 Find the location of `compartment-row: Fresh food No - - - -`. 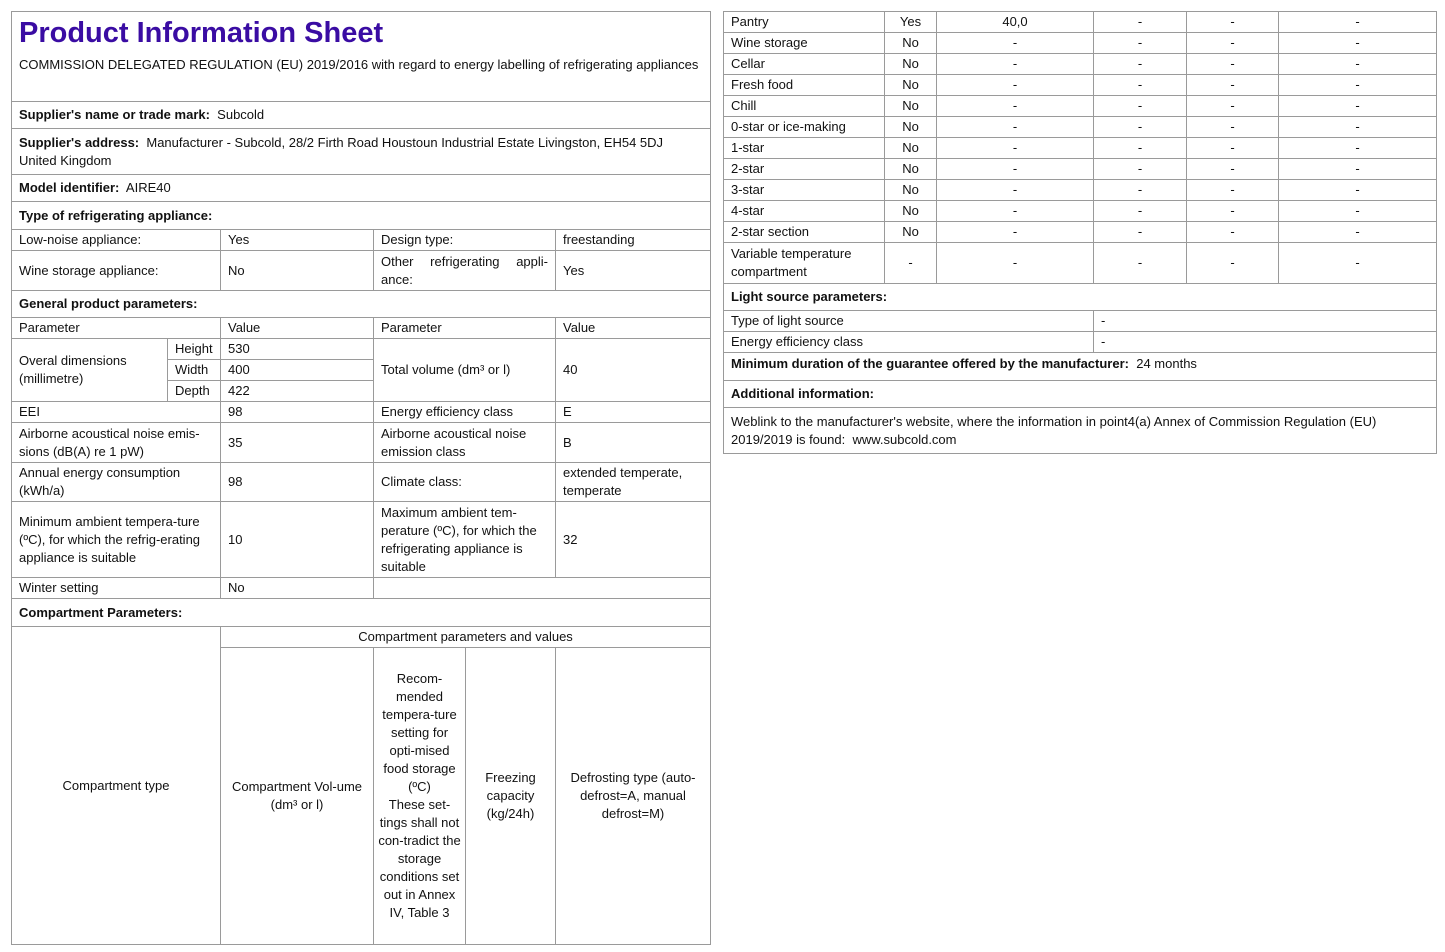

compartment-row: Fresh food No - - - - is located at coordinates (1080, 85).